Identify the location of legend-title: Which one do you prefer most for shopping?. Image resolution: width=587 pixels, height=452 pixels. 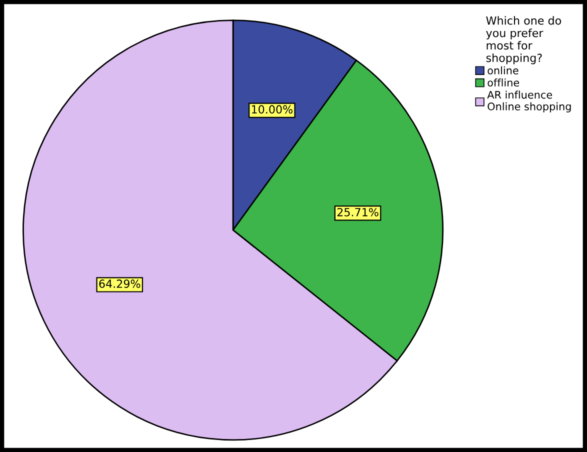
(524, 40).